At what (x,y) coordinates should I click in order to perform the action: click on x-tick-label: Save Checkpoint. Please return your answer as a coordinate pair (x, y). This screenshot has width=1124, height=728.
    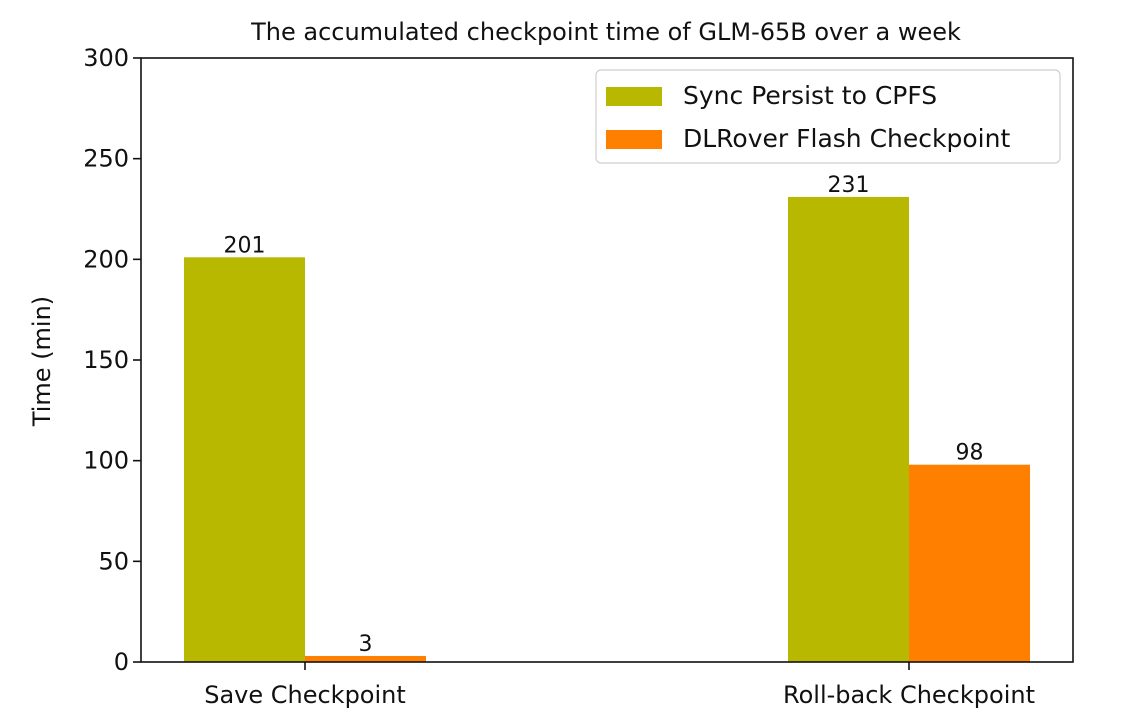
    Looking at the image, I should click on (305, 695).